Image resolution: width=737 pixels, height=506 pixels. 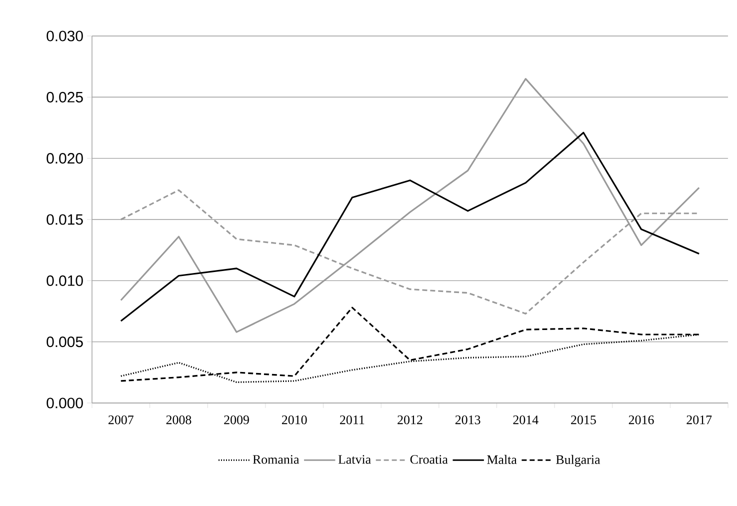 I want to click on legend-label: Malta, so click(x=502, y=459).